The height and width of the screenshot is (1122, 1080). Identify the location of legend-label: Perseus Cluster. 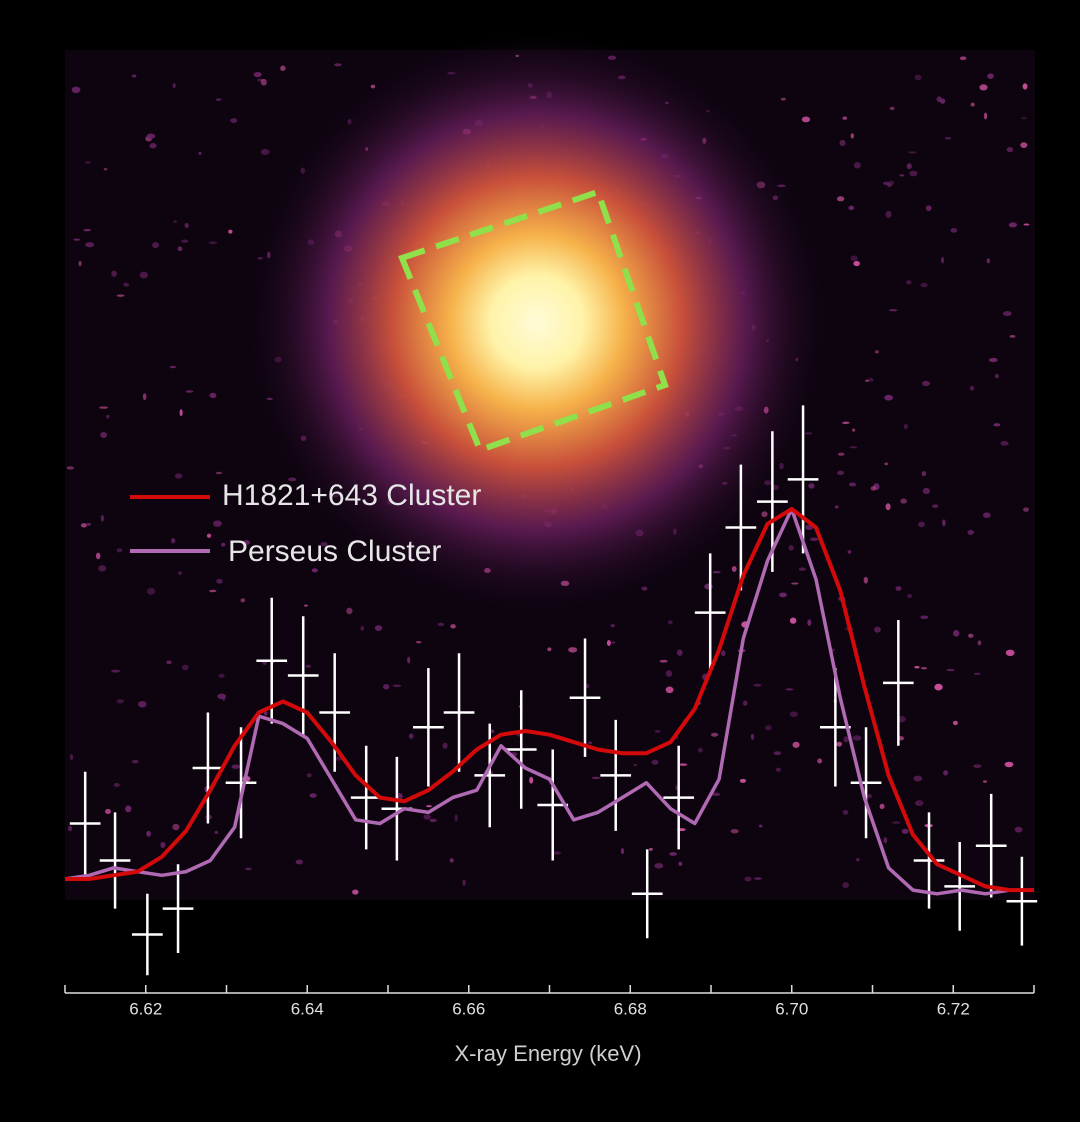
(334, 551).